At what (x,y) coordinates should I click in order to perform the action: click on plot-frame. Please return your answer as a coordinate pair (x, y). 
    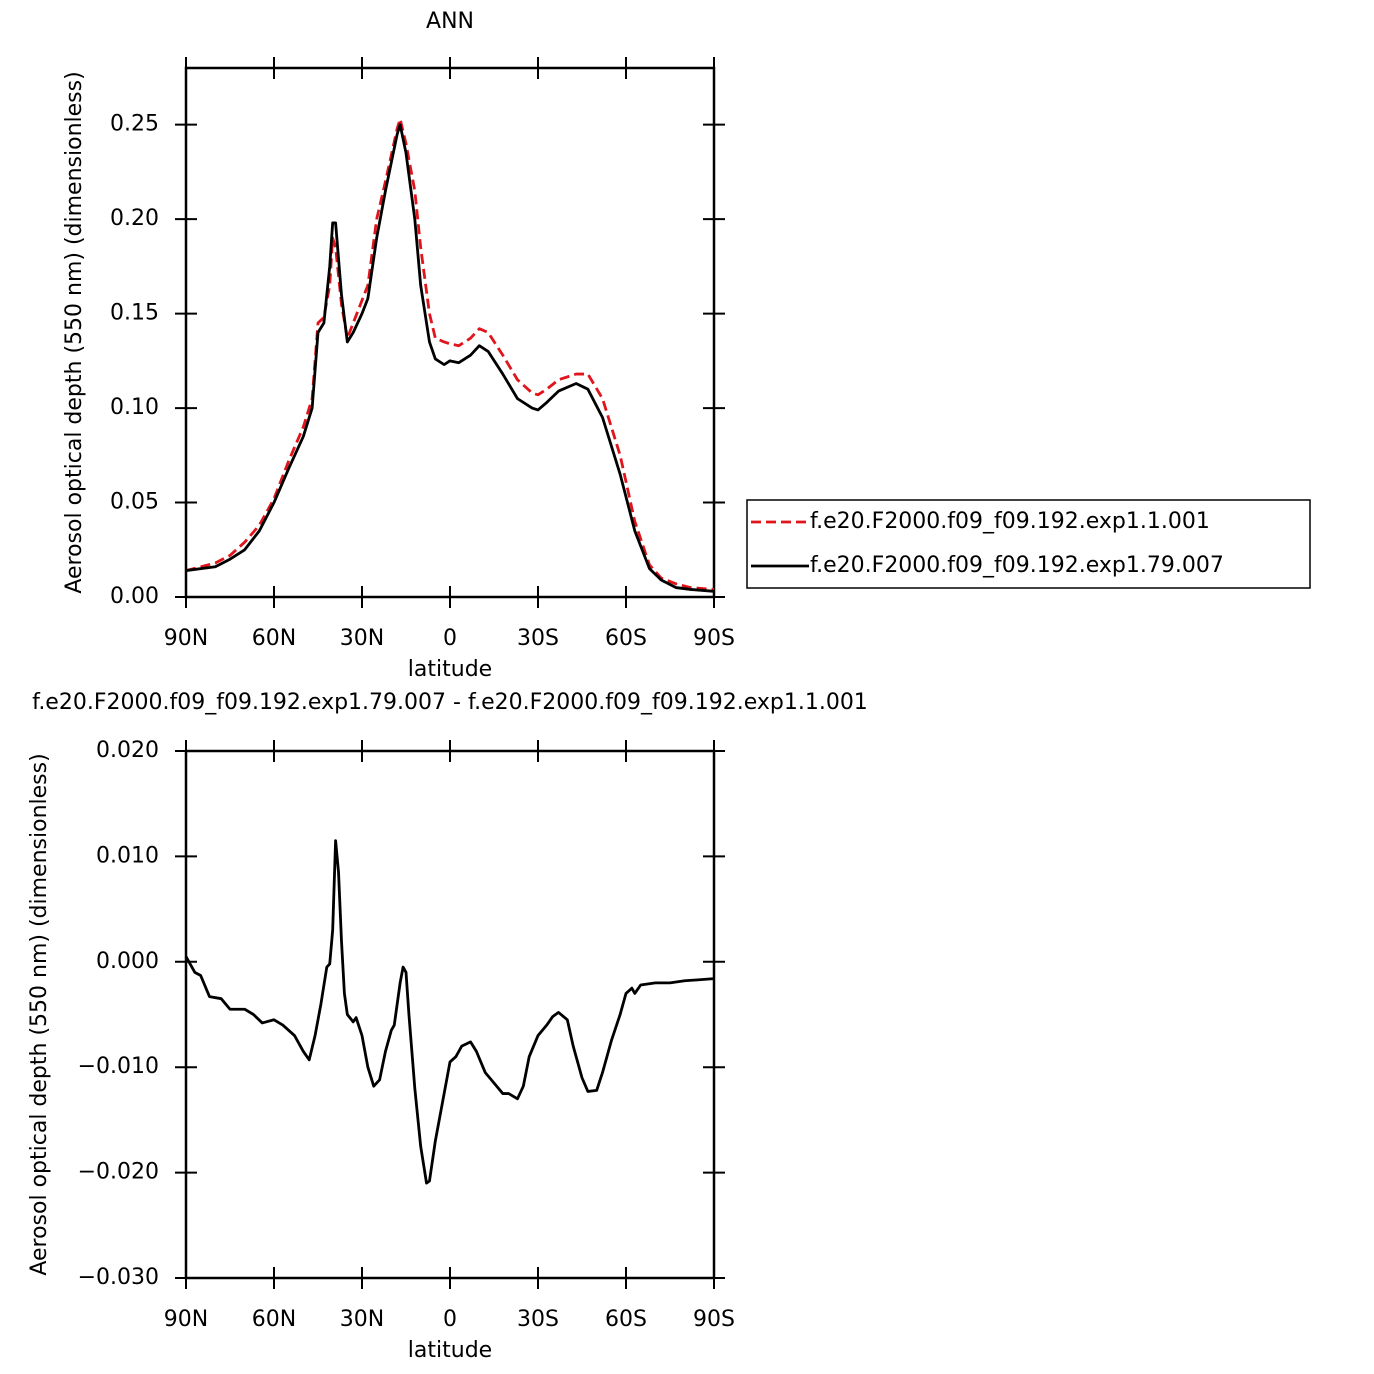
    Looking at the image, I should click on (450, 1014).